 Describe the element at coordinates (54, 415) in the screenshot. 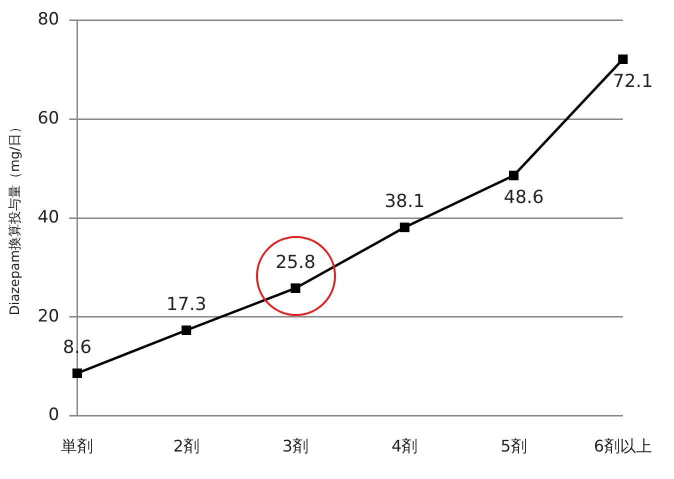

I see `y-tick-label: 0` at that location.